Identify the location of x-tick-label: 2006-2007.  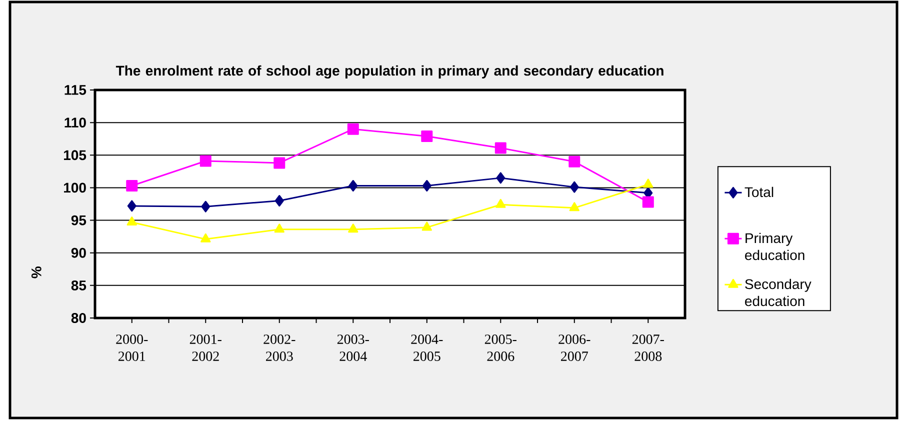
(574, 347).